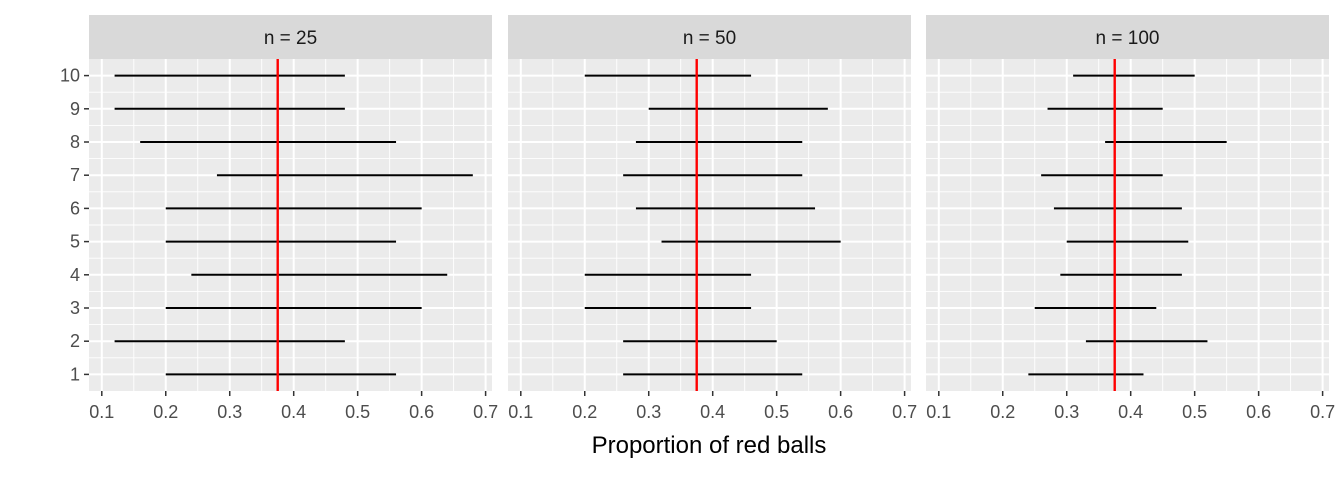 The image size is (1344, 480). Describe the element at coordinates (709, 445) in the screenshot. I see `x-axis-title: Proportion of red balls` at that location.